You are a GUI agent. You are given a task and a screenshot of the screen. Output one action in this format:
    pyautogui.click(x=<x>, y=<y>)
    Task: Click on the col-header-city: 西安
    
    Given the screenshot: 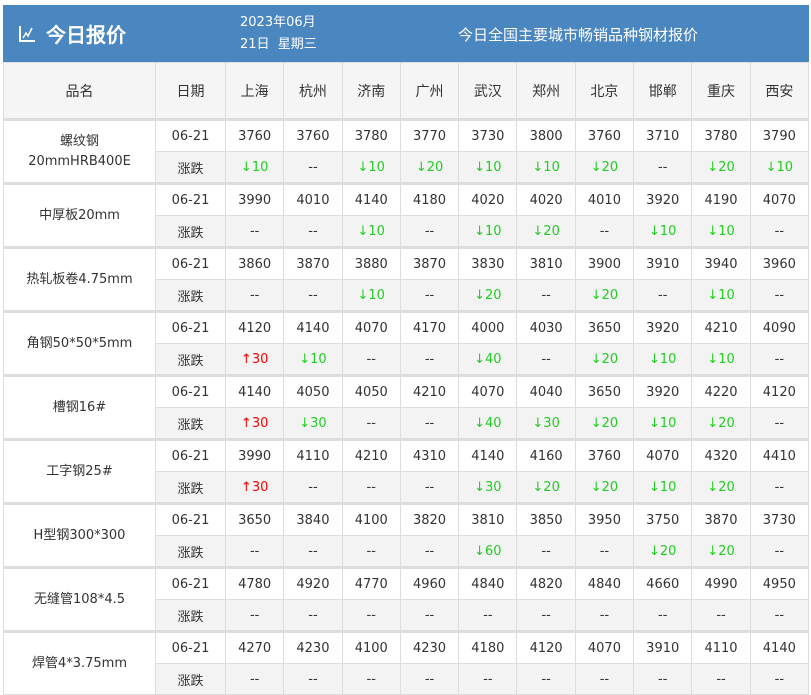 What is the action you would take?
    pyautogui.click(x=779, y=91)
    